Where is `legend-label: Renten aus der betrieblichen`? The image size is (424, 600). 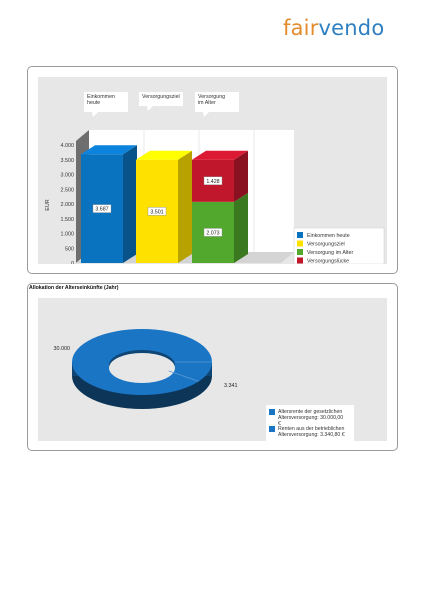
legend-label: Renten aus der betrieblichen is located at coordinates (311, 429).